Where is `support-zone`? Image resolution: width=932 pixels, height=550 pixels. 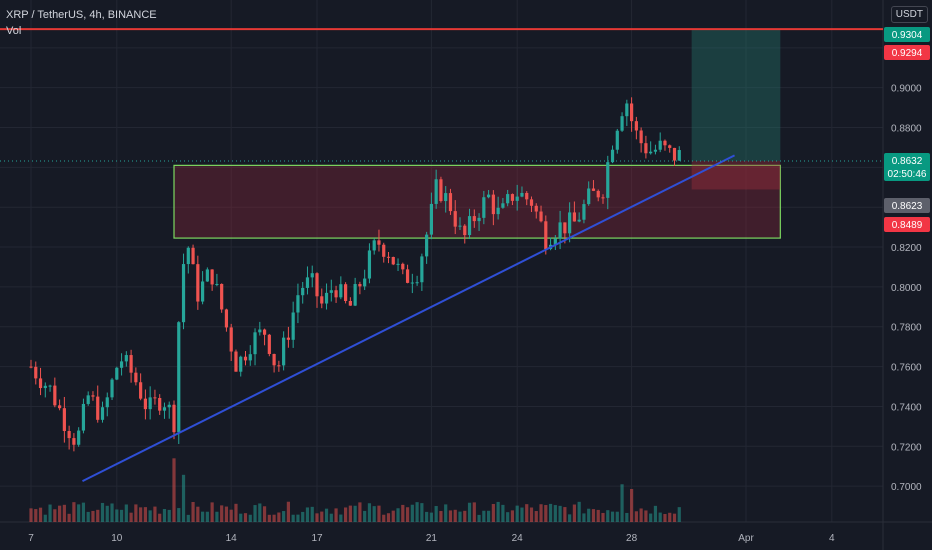 support-zone is located at coordinates (477, 201).